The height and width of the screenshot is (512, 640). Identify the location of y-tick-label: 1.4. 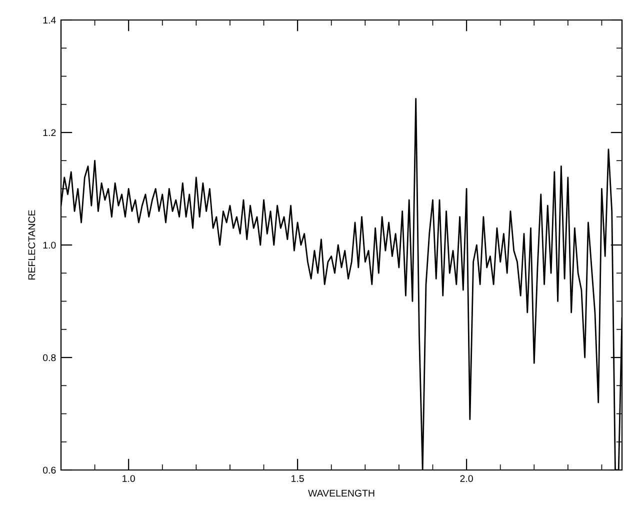
(49, 20).